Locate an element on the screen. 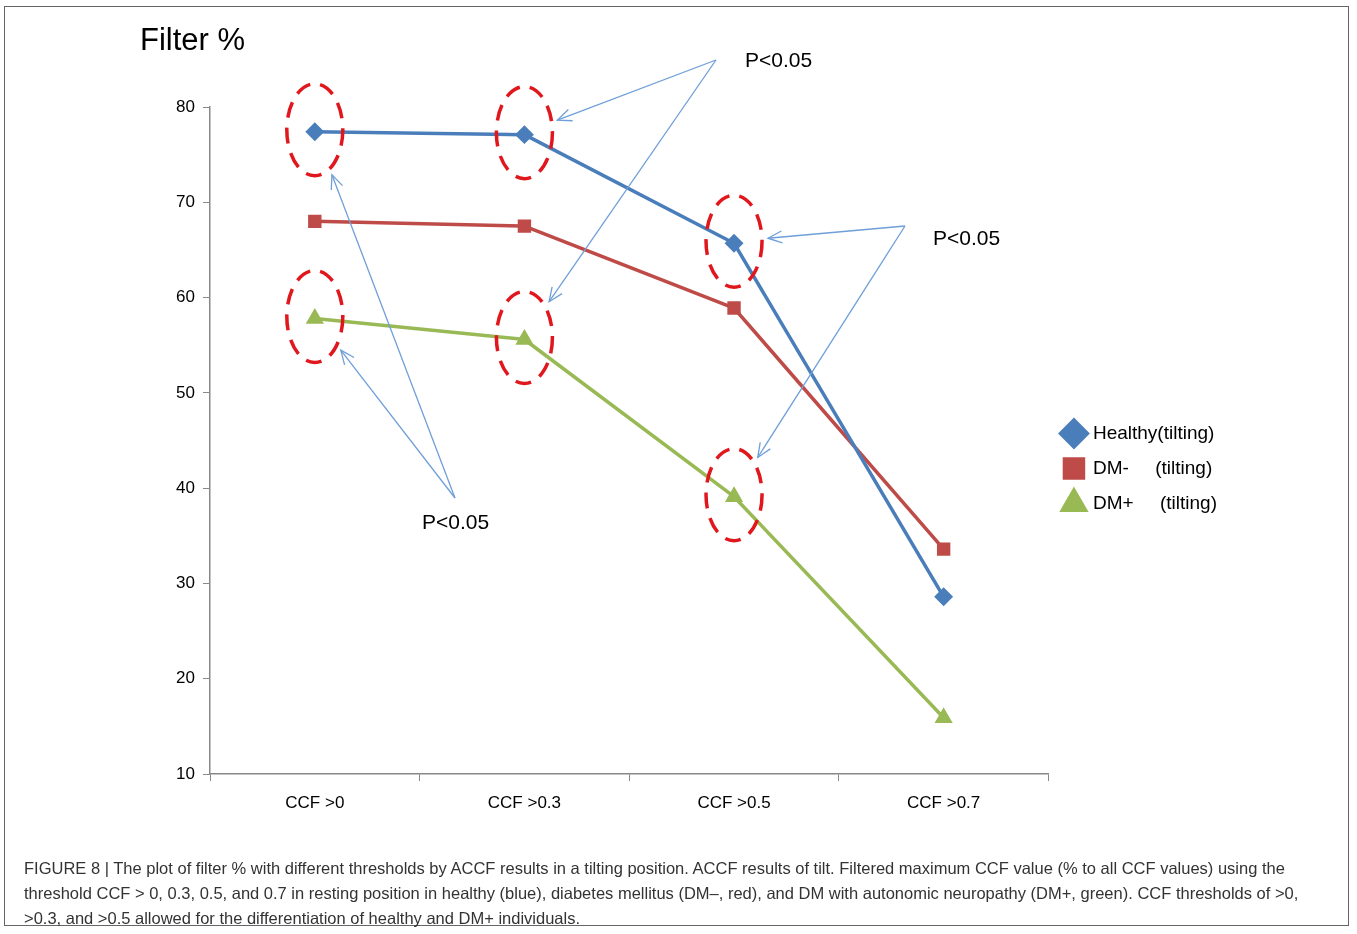  y-tick-label: 60 is located at coordinates (185, 297).